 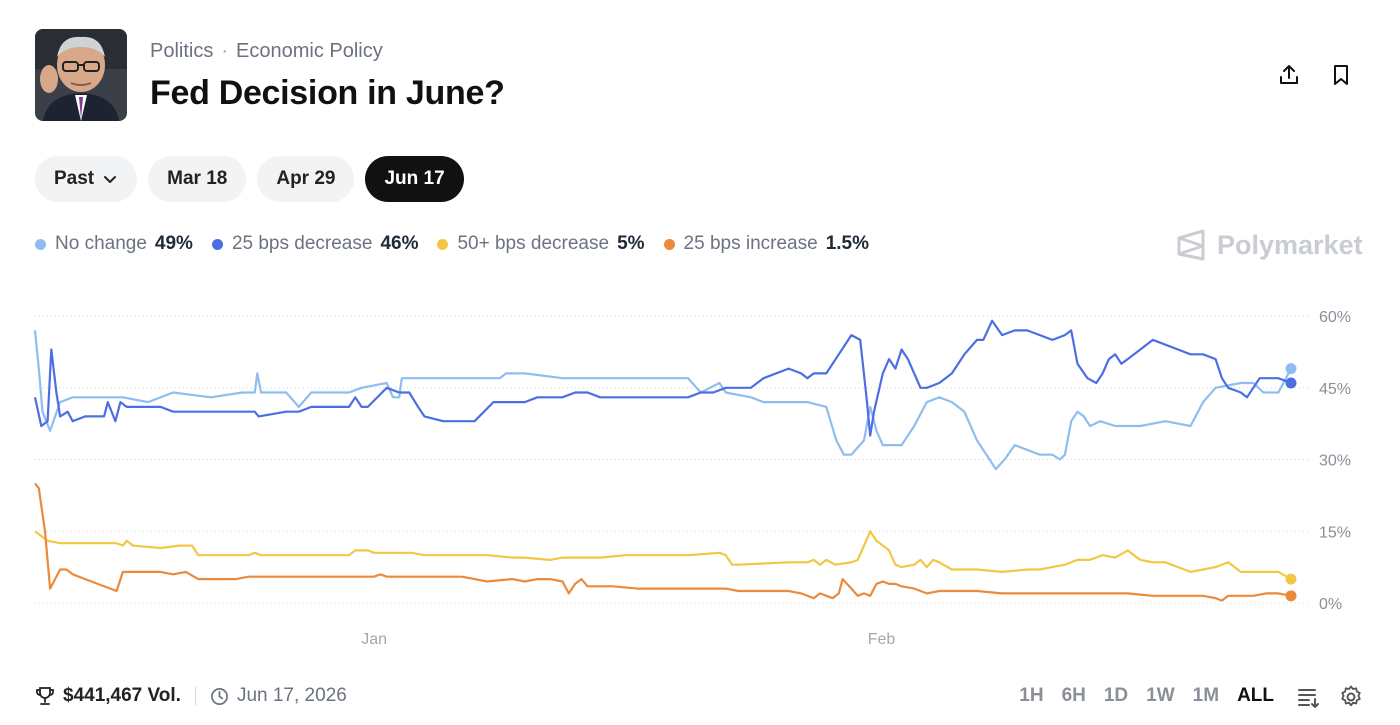 I want to click on x-tick-label: Jan, so click(x=374, y=639).